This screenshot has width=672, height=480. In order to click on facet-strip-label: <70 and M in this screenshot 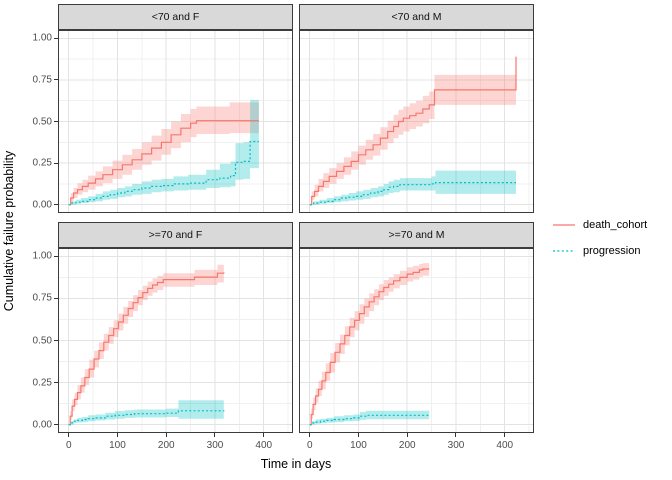, I will do `click(416, 17)`.